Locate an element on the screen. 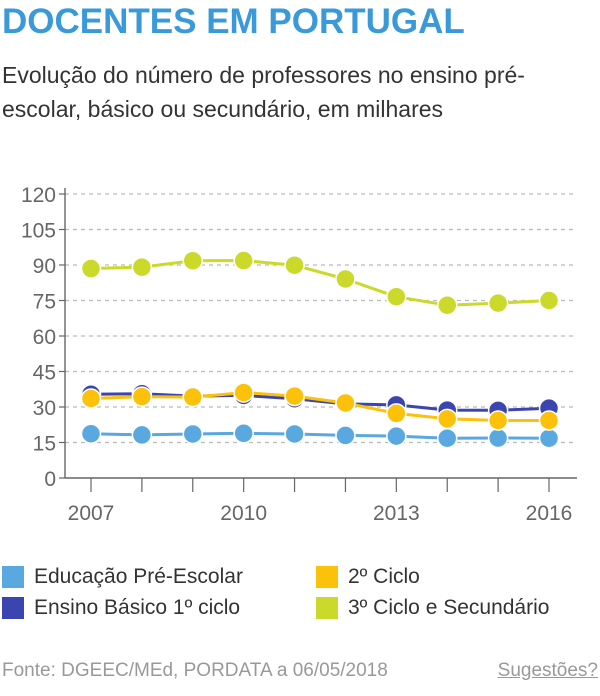 This screenshot has width=600, height=696. y-tick-label: 15 is located at coordinates (44, 444).